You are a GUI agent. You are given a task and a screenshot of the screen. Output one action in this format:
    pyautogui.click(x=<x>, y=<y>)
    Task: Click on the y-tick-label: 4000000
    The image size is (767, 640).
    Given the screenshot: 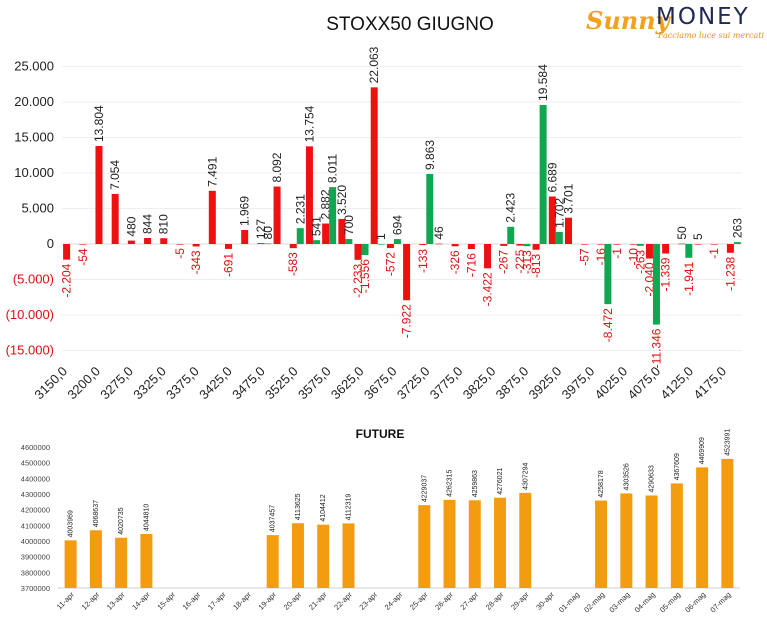 What is the action you would take?
    pyautogui.click(x=35, y=541)
    